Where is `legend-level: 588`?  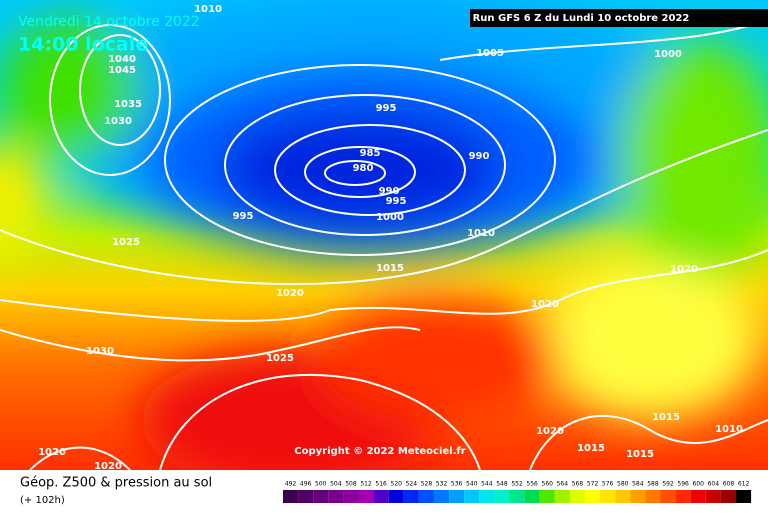 legend-level: 588 is located at coordinates (653, 484).